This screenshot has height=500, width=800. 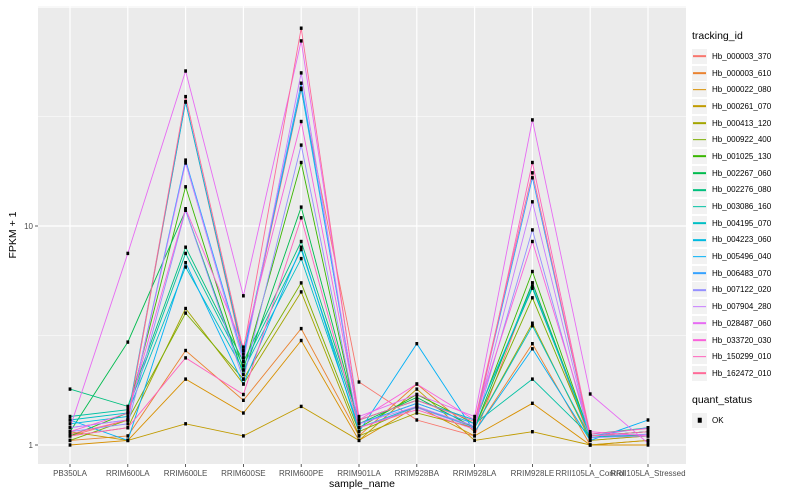 I want to click on legend-item-quant-ok: OK, so click(x=745, y=420).